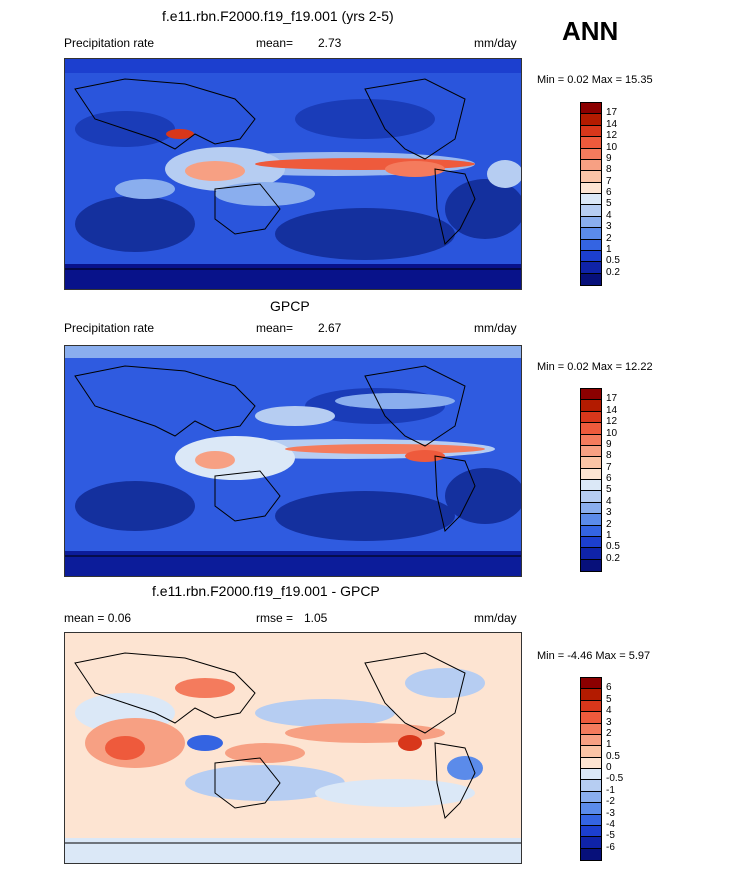 The width and height of the screenshot is (733, 872). Describe the element at coordinates (609, 767) in the screenshot. I see `colorbar-tick-label: 0` at that location.